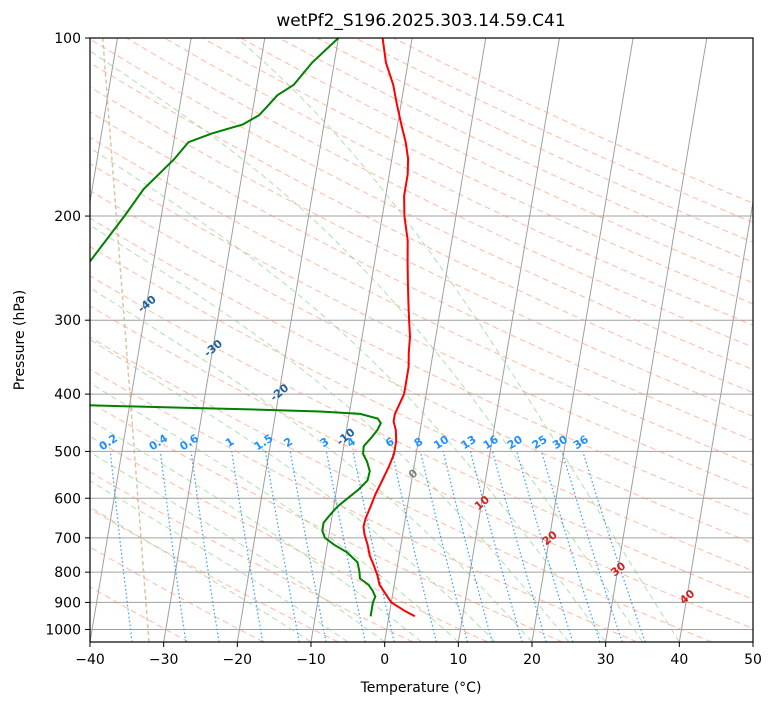  Describe the element at coordinates (515, 442) in the screenshot. I see `mixing-ratio-label: 20` at that location.